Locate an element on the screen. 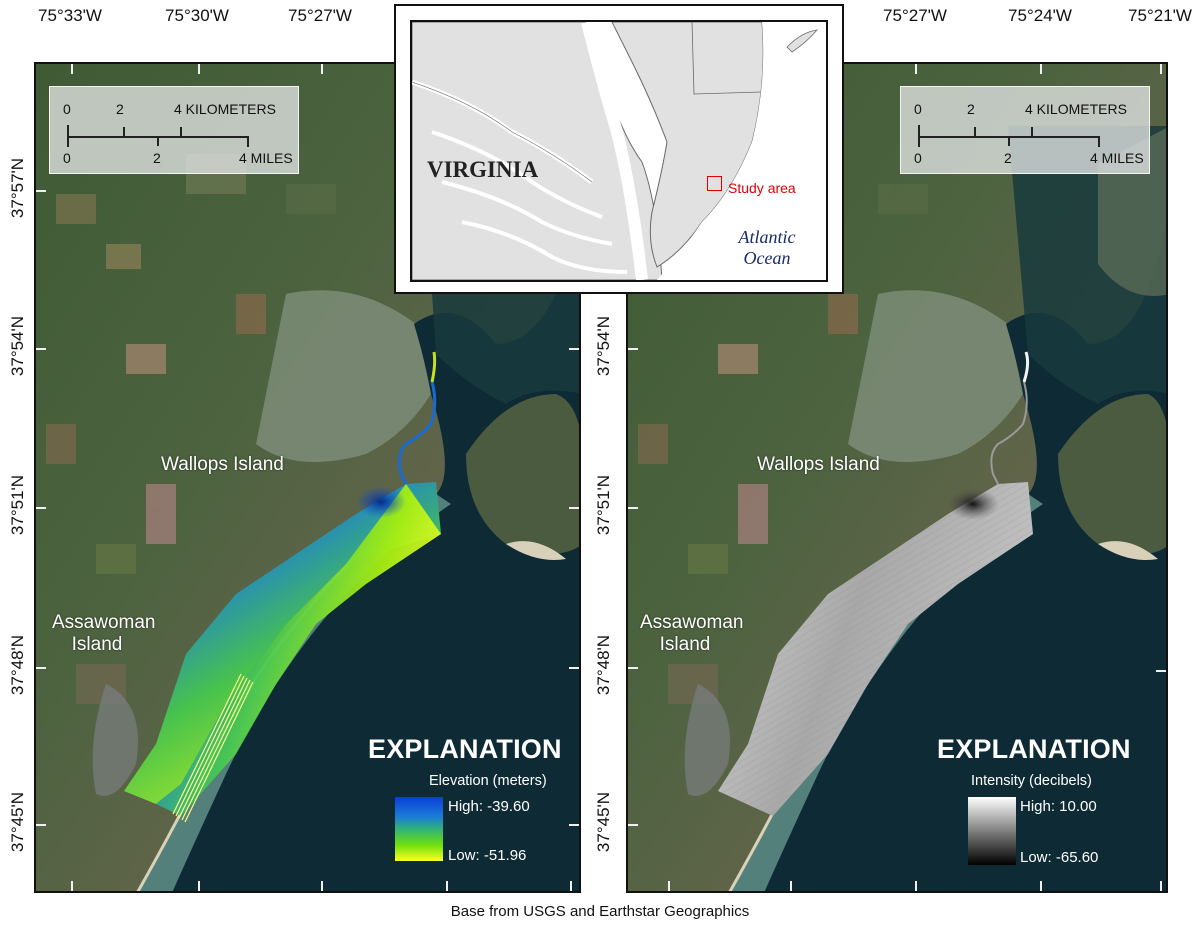 The height and width of the screenshot is (927, 1200). inset-state-label: VIRGINIA is located at coordinates (483, 169).